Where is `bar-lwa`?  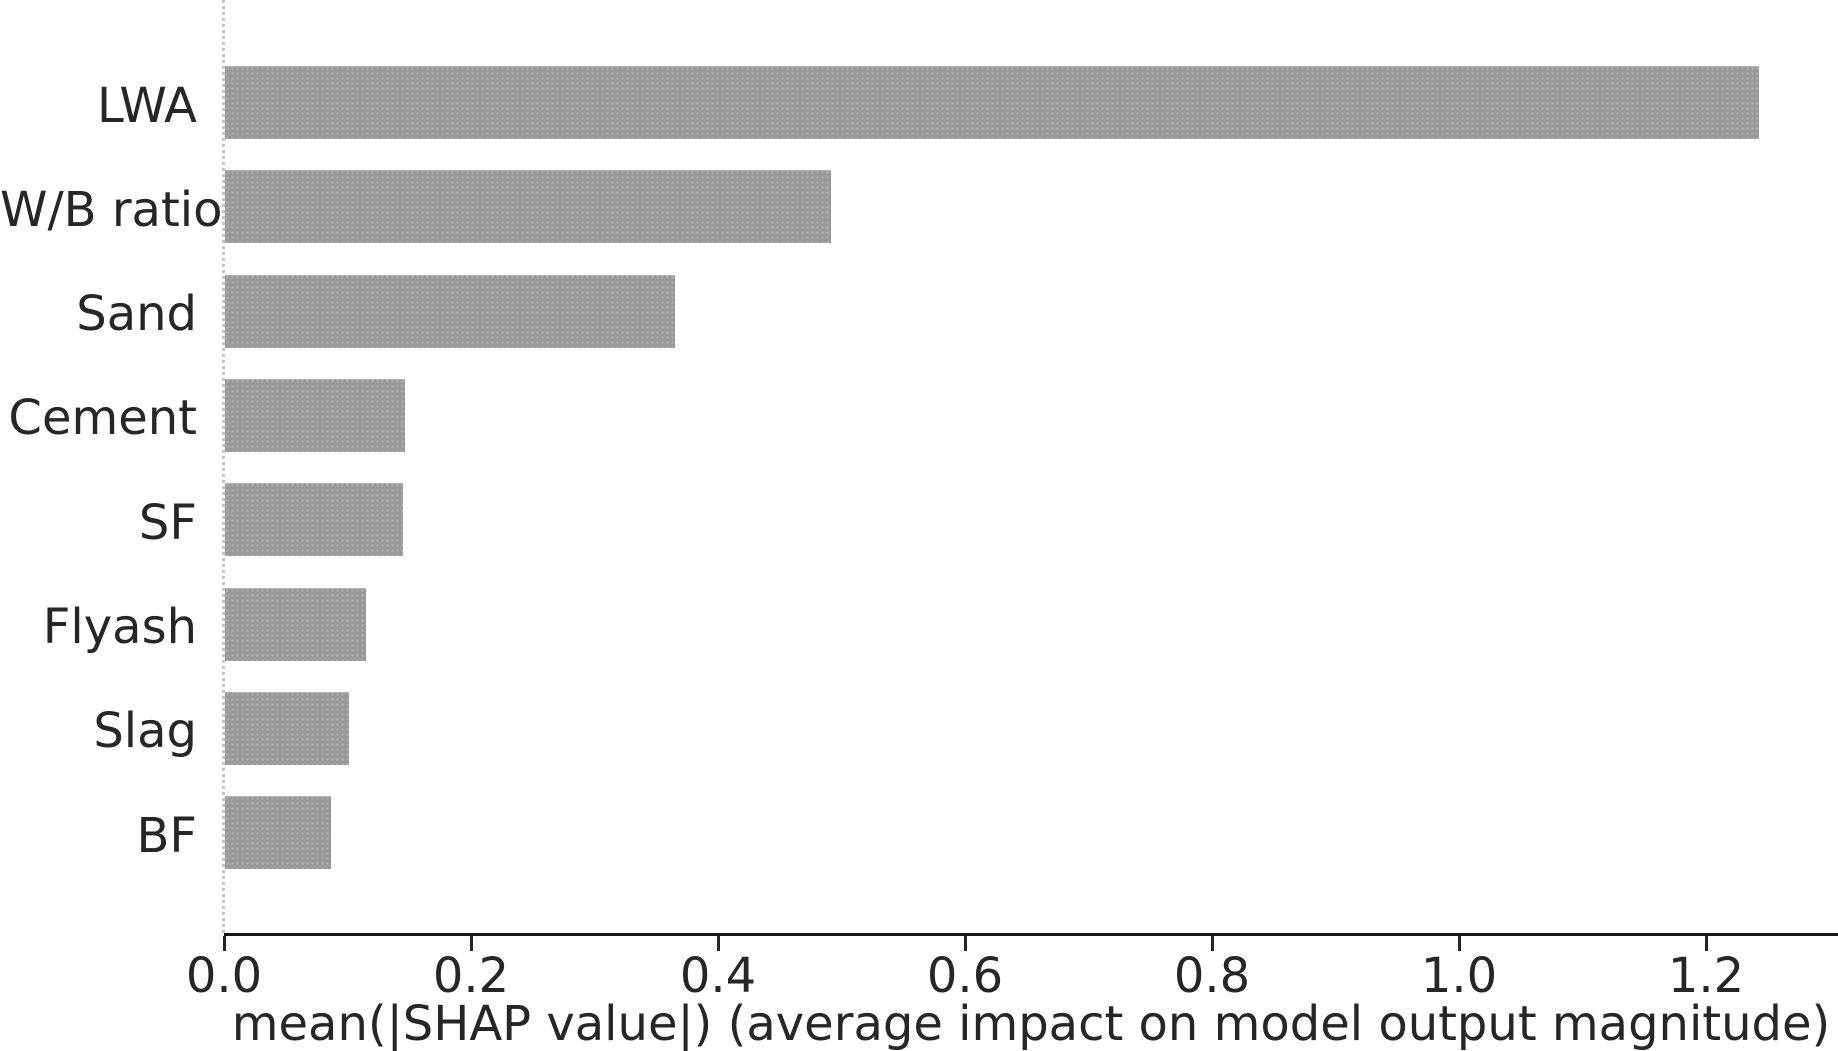 bar-lwa is located at coordinates (992, 102).